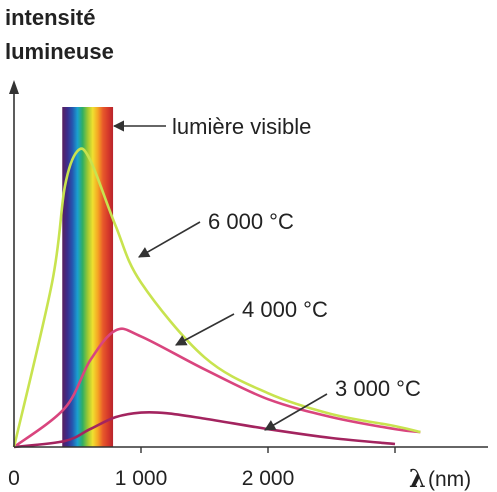 The height and width of the screenshot is (492, 497). Describe the element at coordinates (14, 87) in the screenshot. I see `y-axis-arrow` at that location.